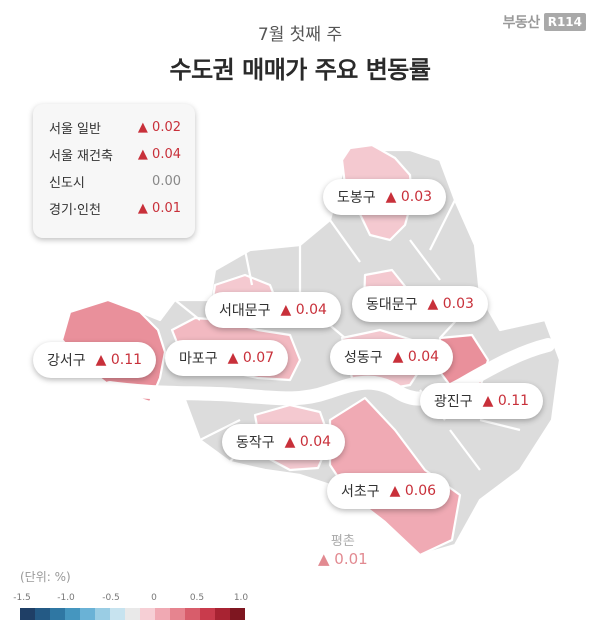 The image size is (600, 632). Describe the element at coordinates (564, 22) in the screenshot. I see `brand-box: R114` at that location.